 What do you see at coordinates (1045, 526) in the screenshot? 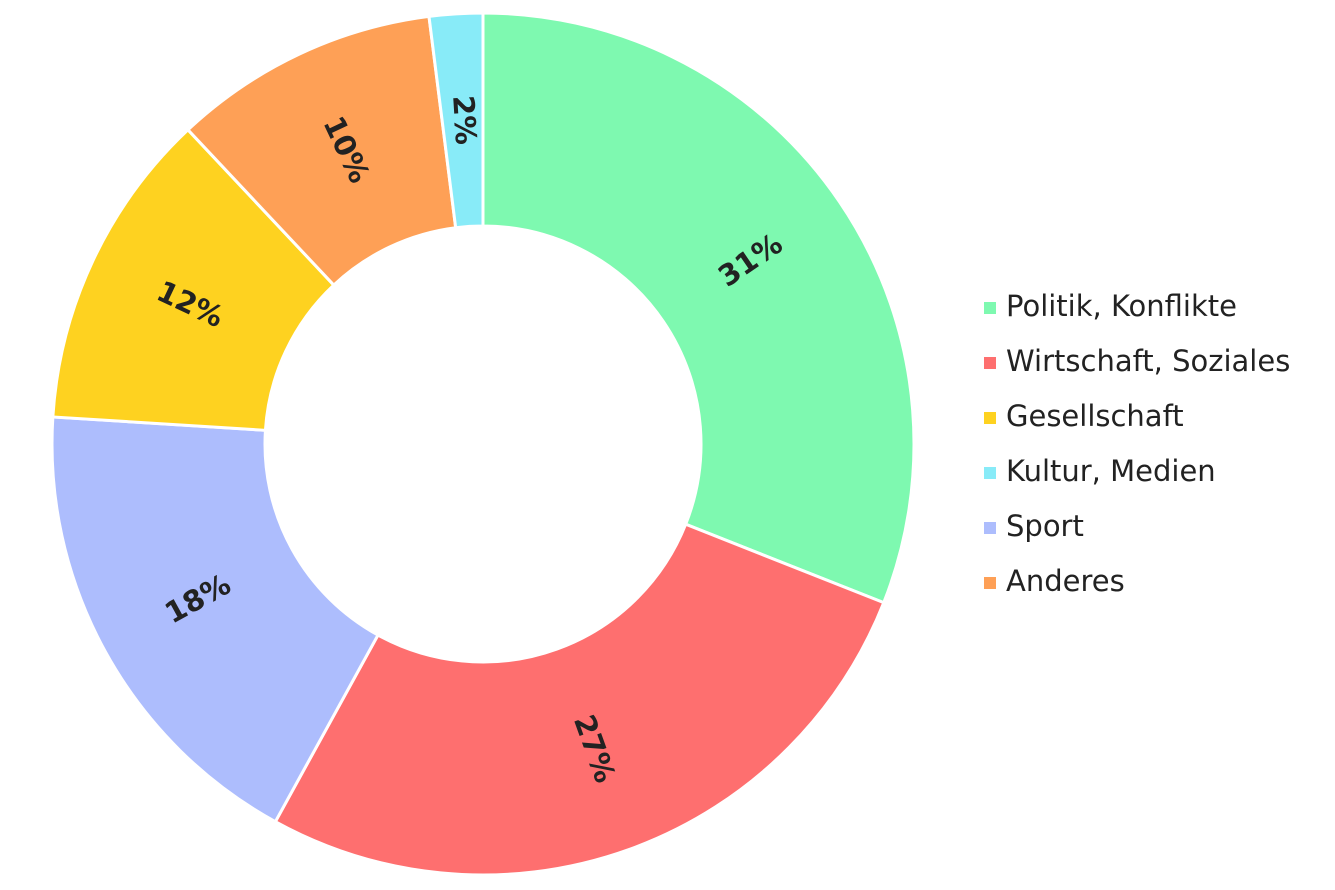
I see `legend-label: Sport` at bounding box center [1045, 526].